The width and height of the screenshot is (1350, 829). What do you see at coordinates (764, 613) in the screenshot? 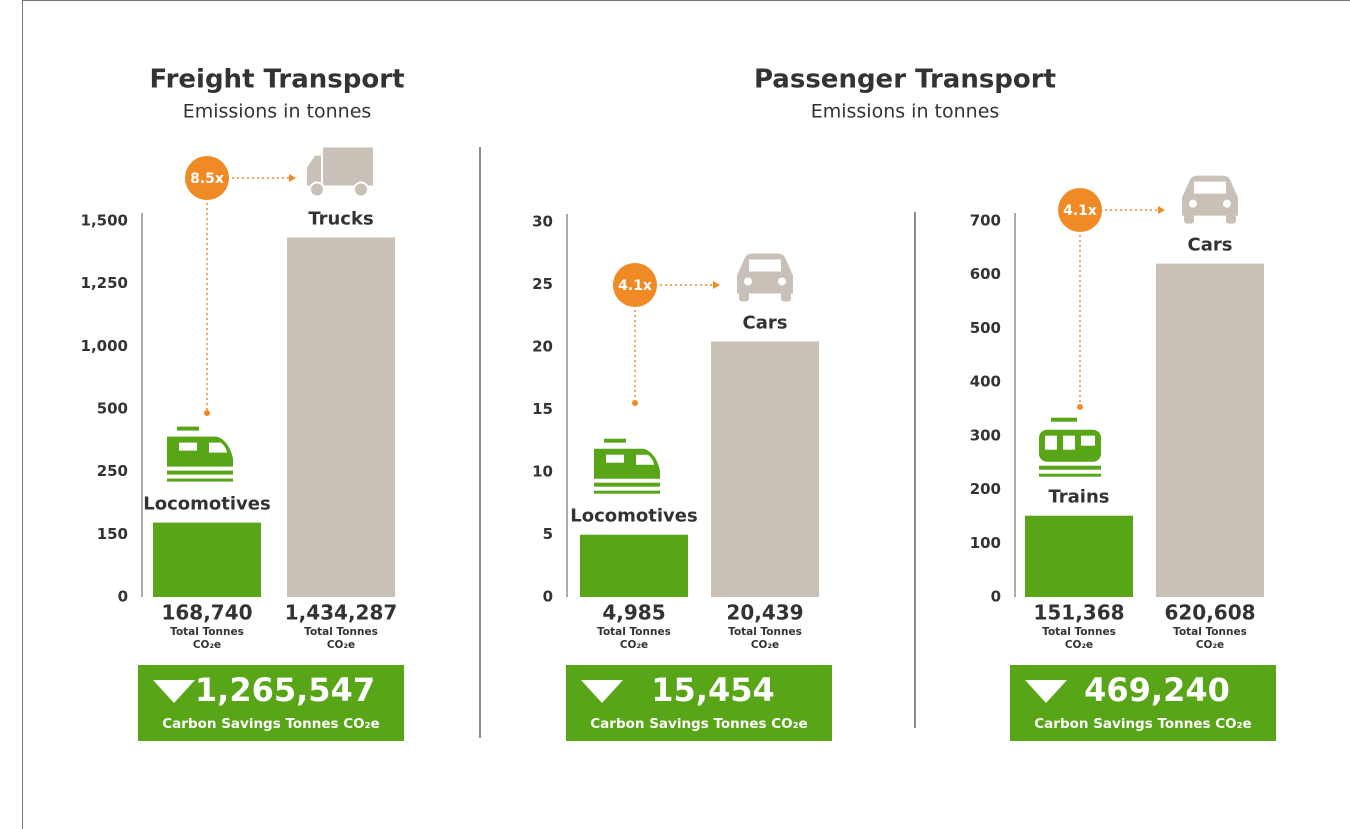
I see `value-label: 20,439` at bounding box center [764, 613].